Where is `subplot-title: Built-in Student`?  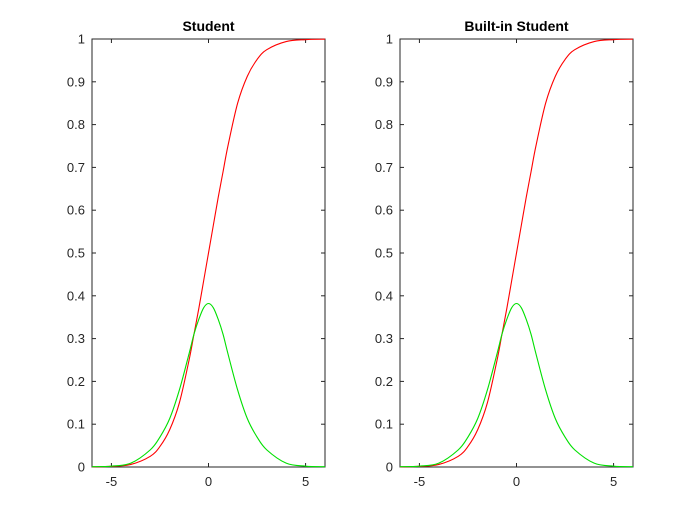 subplot-title: Built-in Student is located at coordinates (516, 26).